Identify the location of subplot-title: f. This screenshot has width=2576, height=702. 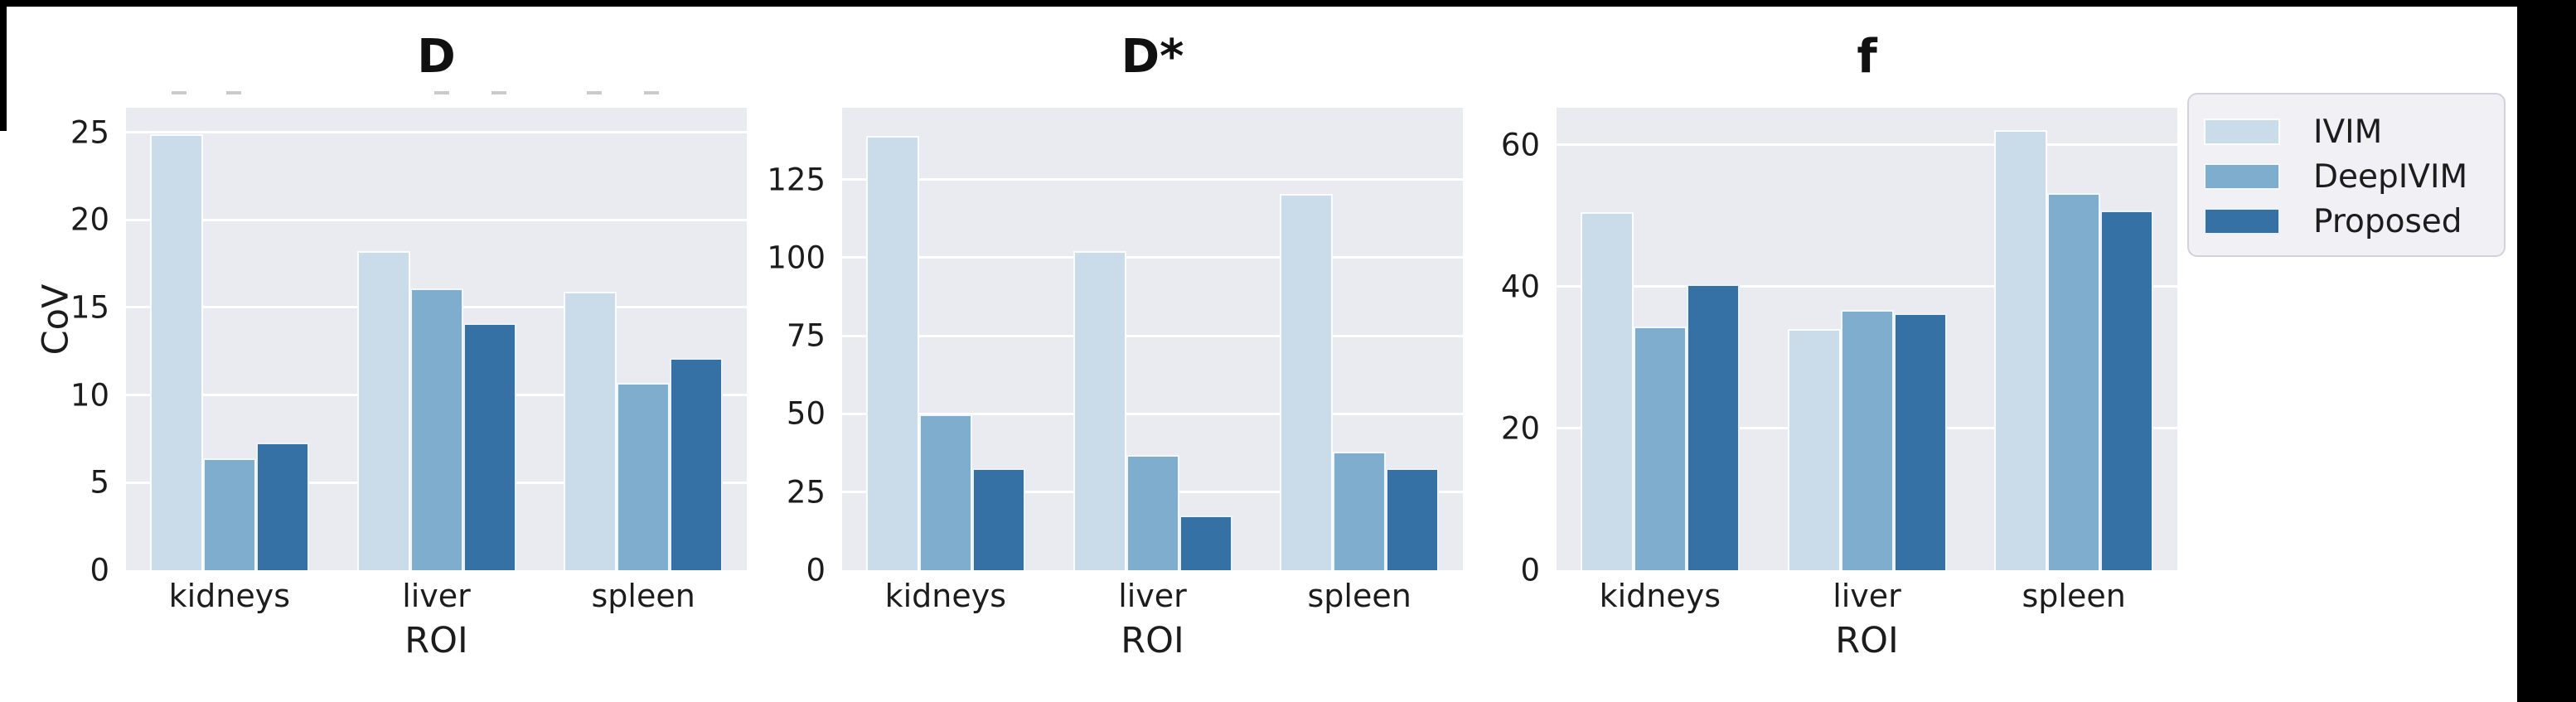
(1867, 57).